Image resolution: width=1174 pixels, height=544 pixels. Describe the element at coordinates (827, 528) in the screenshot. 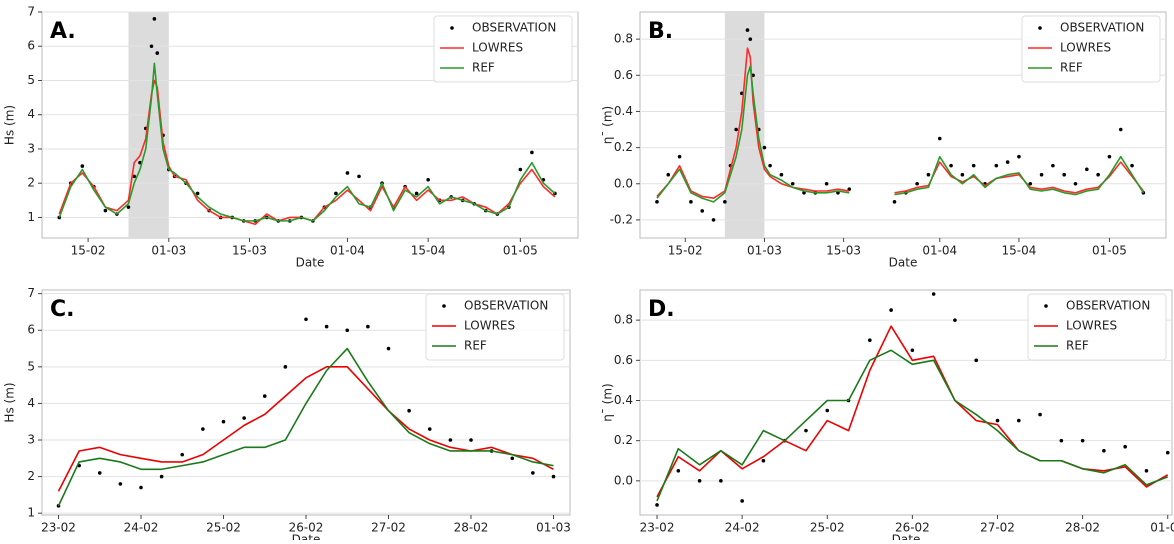

I see `x-tick-label: 25-02` at that location.